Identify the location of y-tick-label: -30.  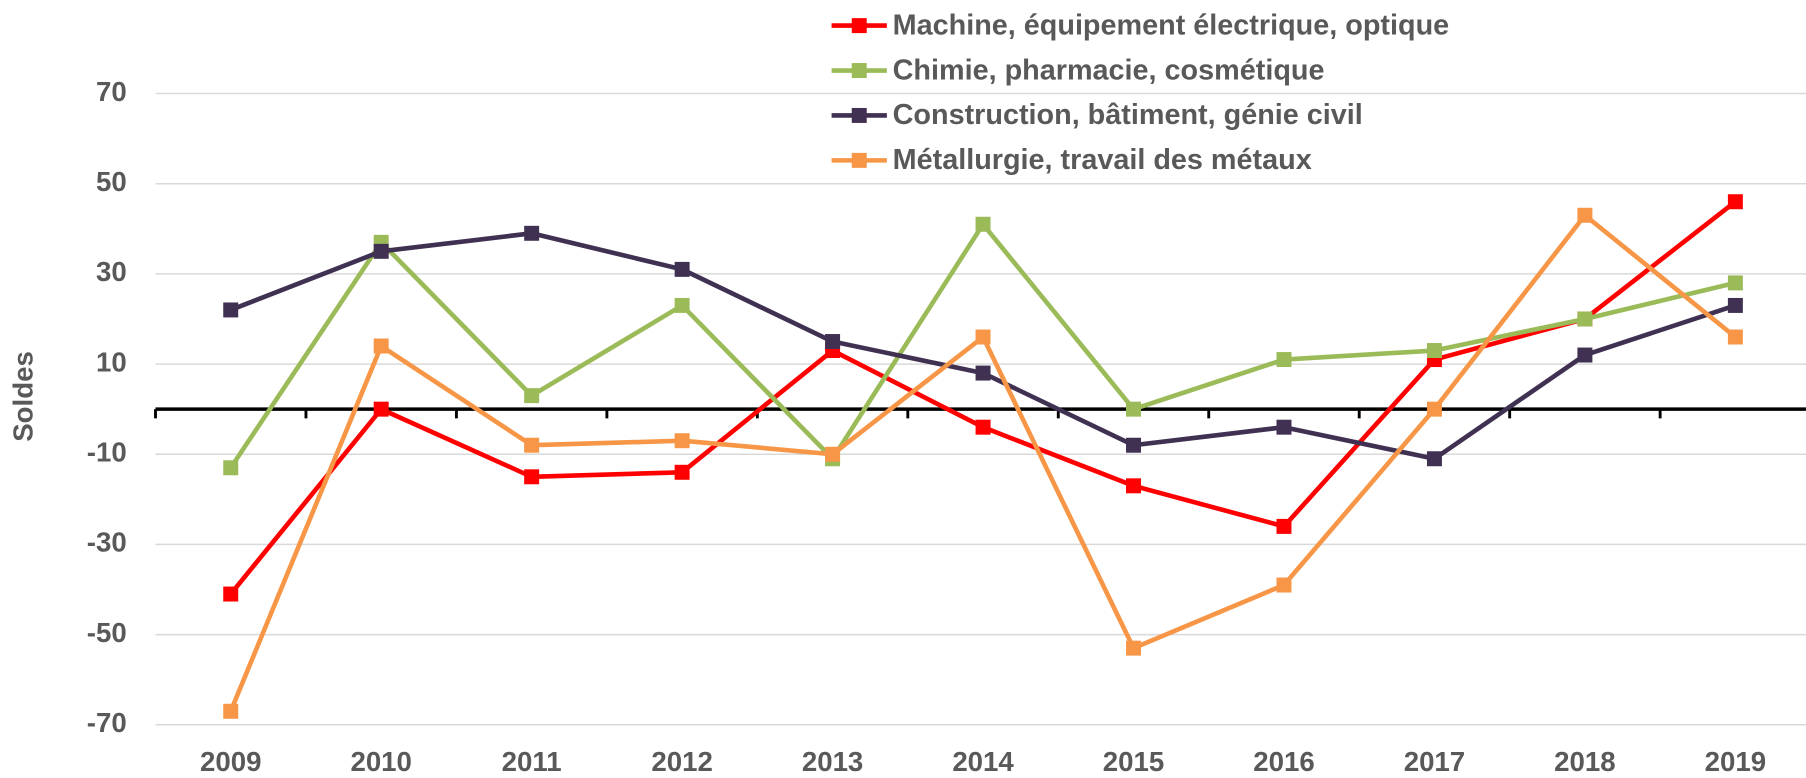
(107, 542).